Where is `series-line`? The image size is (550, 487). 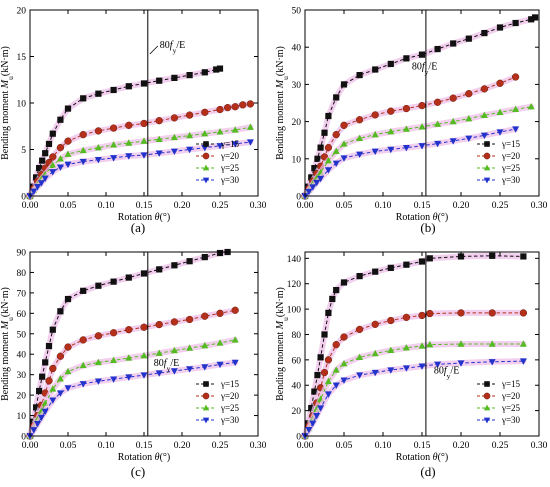
series-line is located at coordinates (125, 132).